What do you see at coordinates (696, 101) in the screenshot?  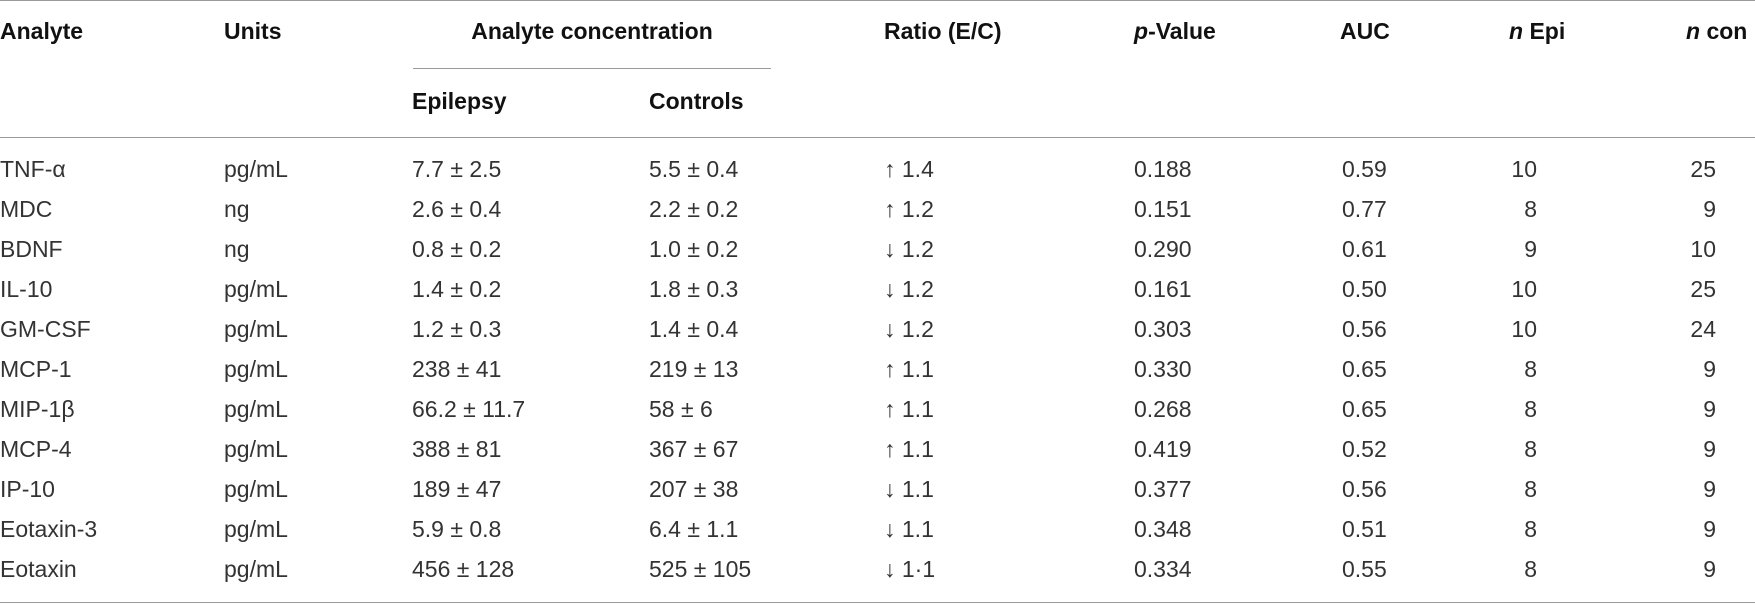 I see `header-controls: Controls` at bounding box center [696, 101].